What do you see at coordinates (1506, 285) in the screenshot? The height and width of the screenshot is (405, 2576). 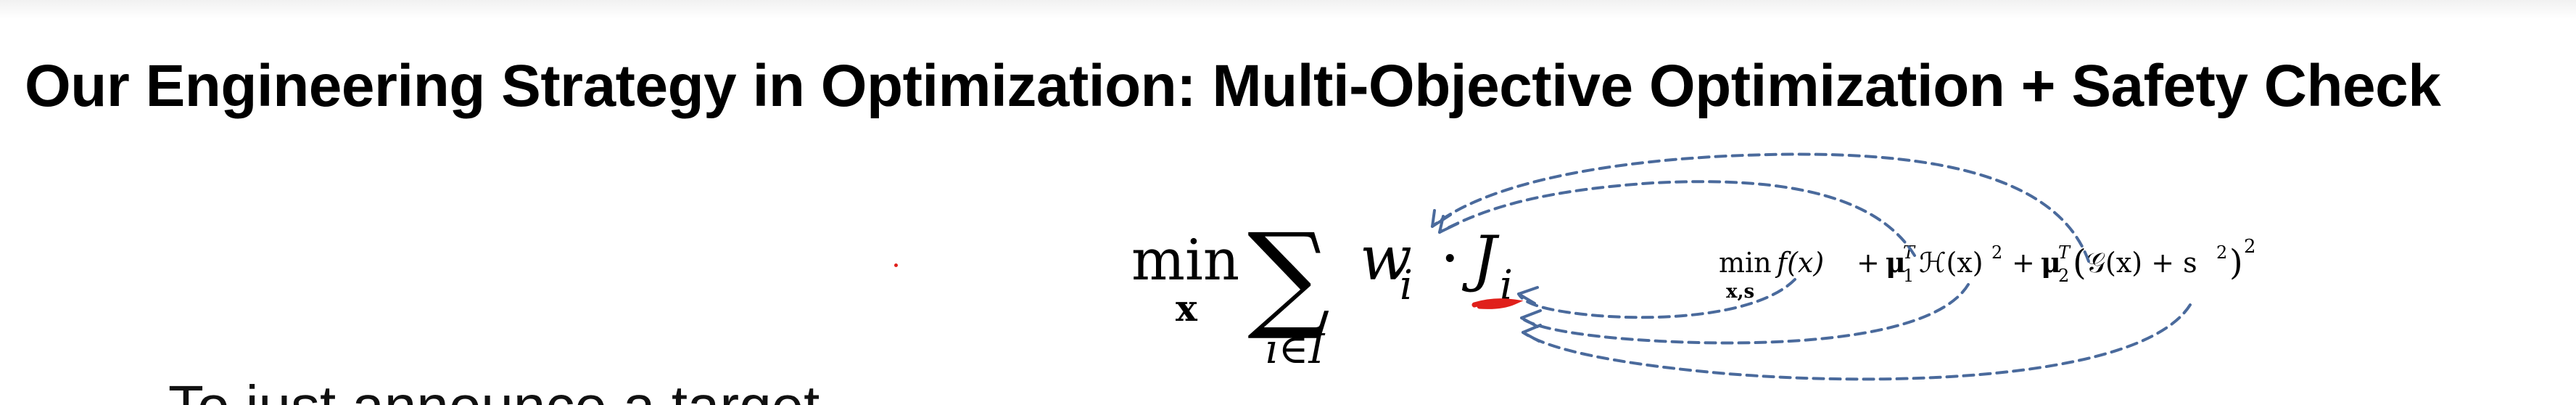 I see `objective-subscript: i` at bounding box center [1506, 285].